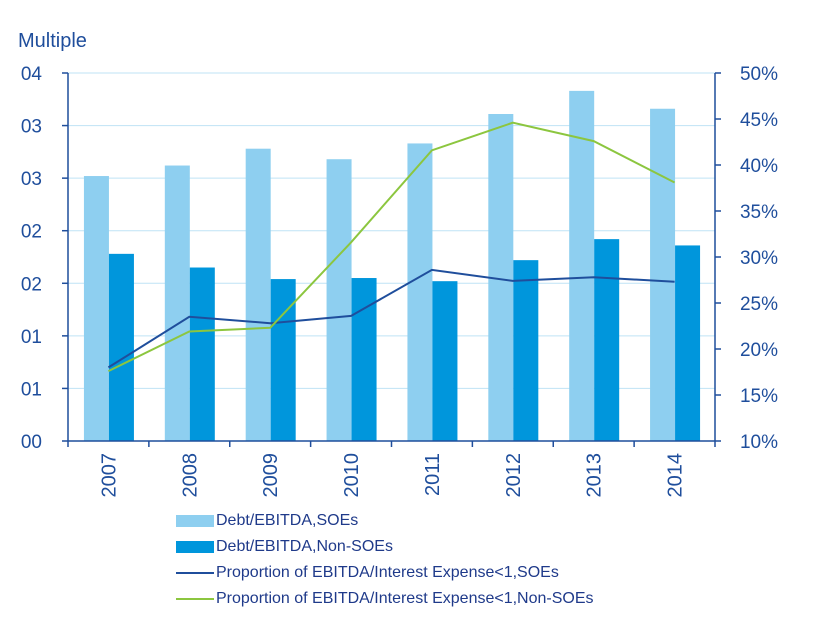 Image resolution: width=822 pixels, height=623 pixels. I want to click on x-category-label: 2008, so click(190, 475).